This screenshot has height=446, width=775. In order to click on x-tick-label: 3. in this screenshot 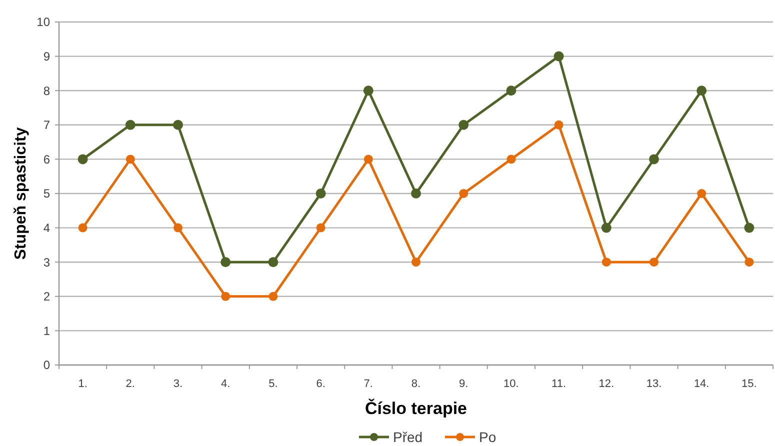, I will do `click(178, 384)`.